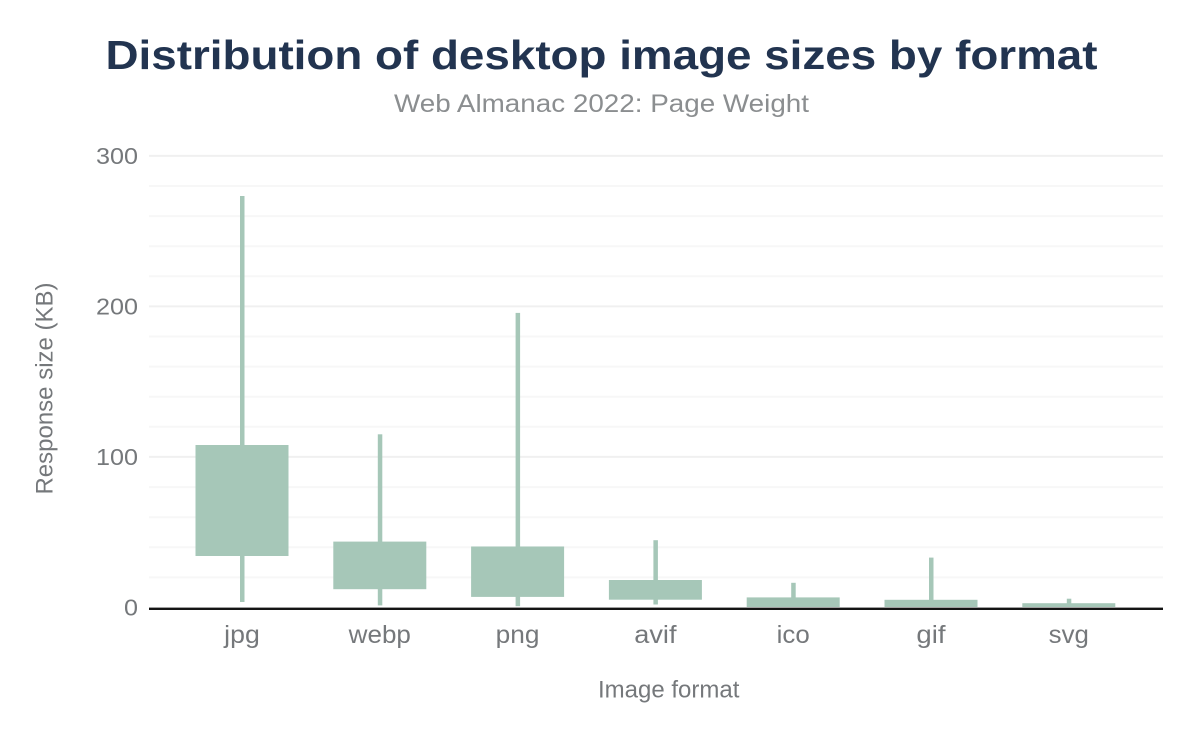  Describe the element at coordinates (117, 306) in the screenshot. I see `svg-text: 200` at that location.